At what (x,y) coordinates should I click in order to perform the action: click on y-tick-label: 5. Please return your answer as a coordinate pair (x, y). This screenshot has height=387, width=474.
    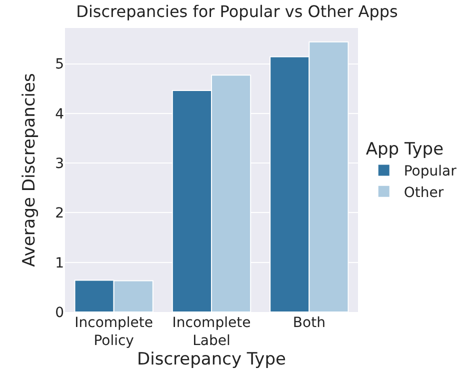
    Looking at the image, I should click on (59, 64).